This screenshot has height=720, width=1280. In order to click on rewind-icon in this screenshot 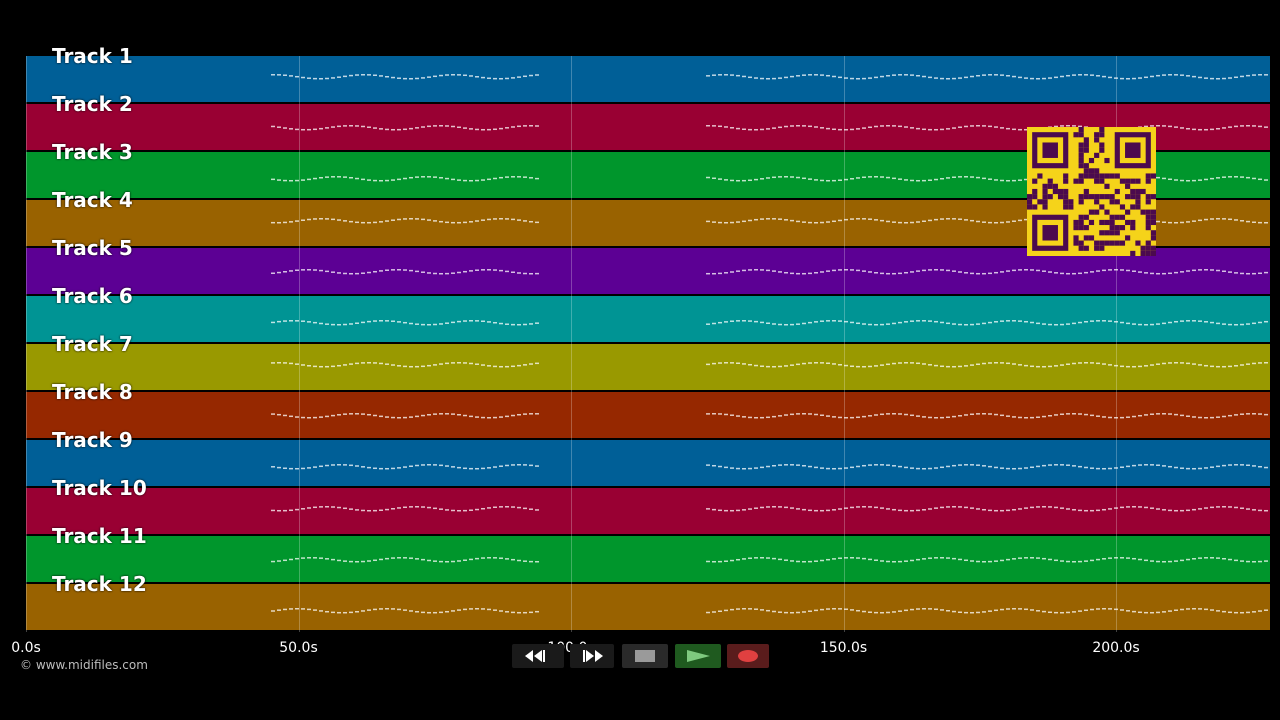, I will do `click(535, 656)`.